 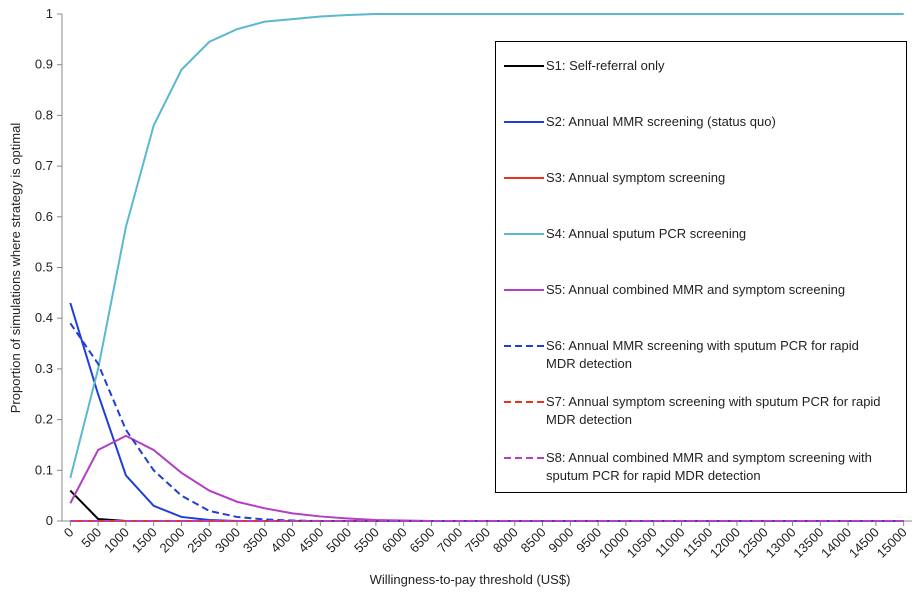 What do you see at coordinates (505, 540) in the screenshot?
I see `x-tick-label: 8000` at bounding box center [505, 540].